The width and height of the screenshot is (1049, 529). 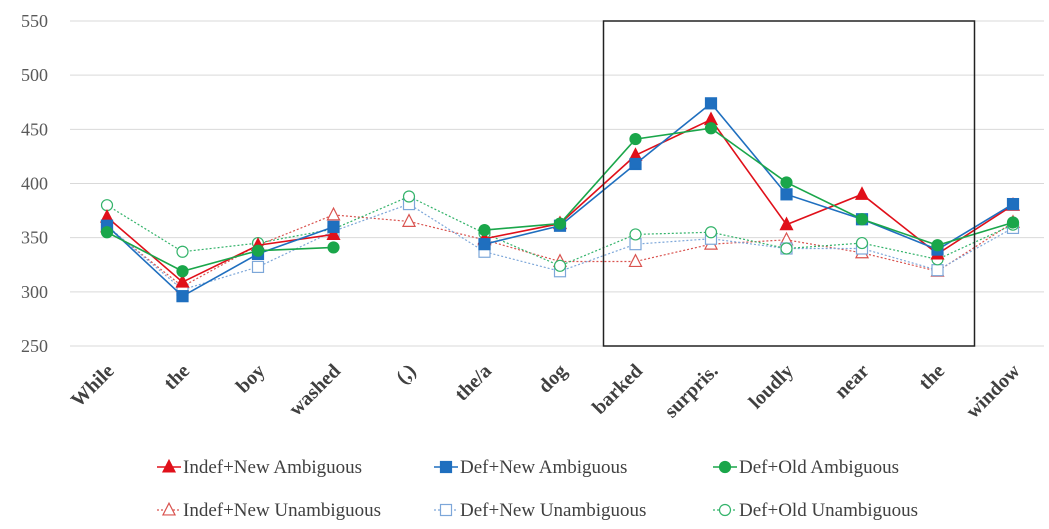 I want to click on legend-item: Def+New Ambiguous, so click(x=530, y=467).